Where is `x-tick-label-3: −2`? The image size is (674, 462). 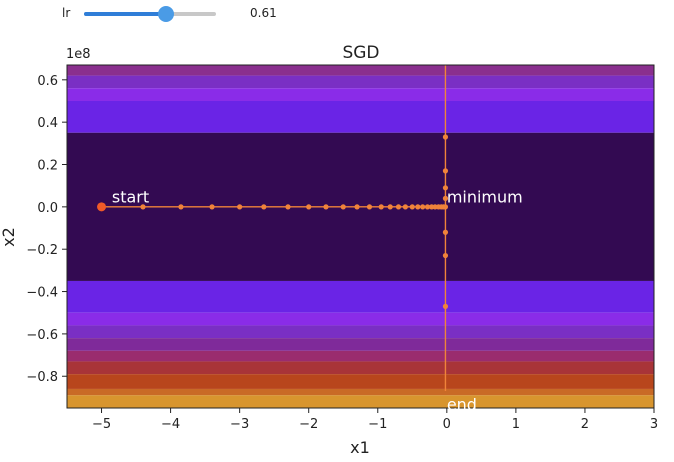
x-tick-label-3: −2 is located at coordinates (308, 424).